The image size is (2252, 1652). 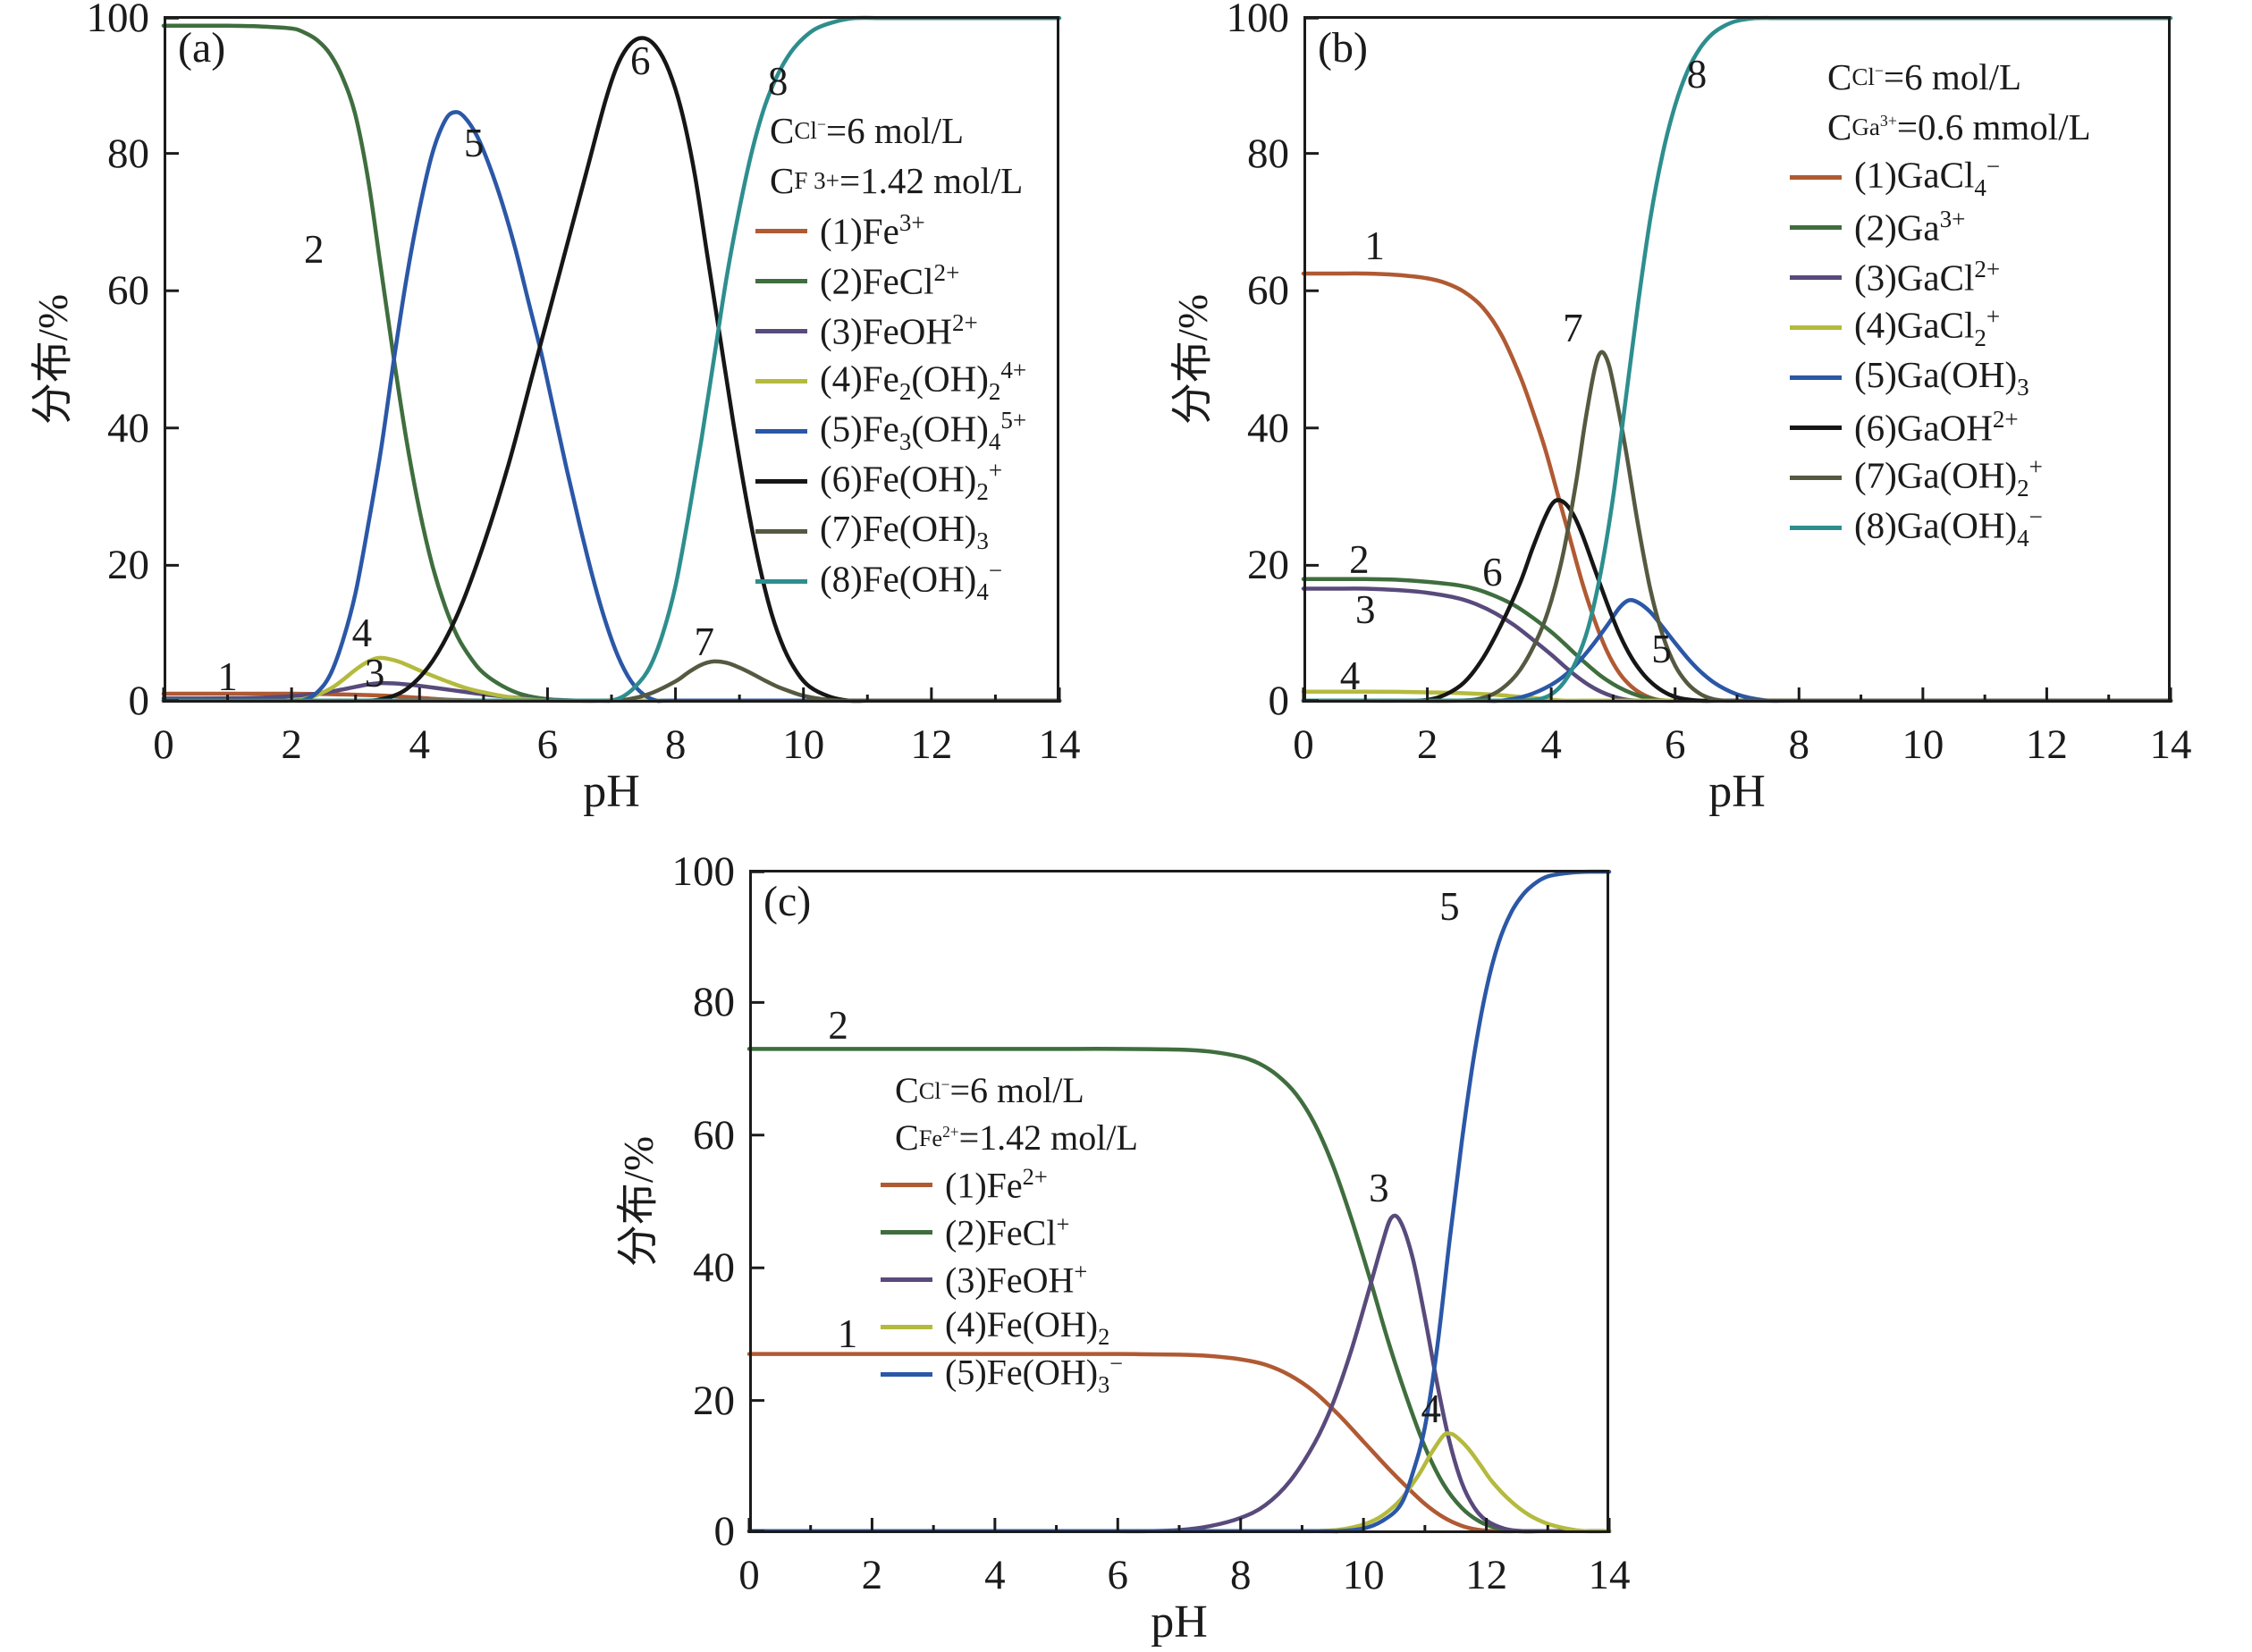 I want to click on legend-item-4: (4)Fe(OH)2, so click(x=1009, y=1327).